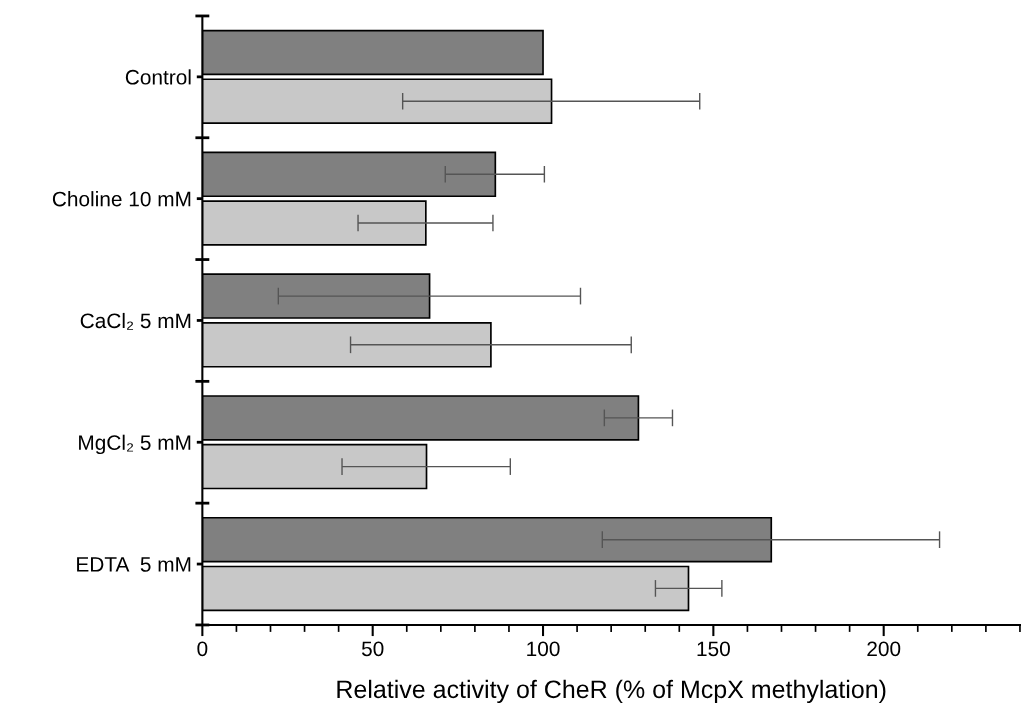  I want to click on y-tick-label: EDTA 5 mM, so click(134, 564).